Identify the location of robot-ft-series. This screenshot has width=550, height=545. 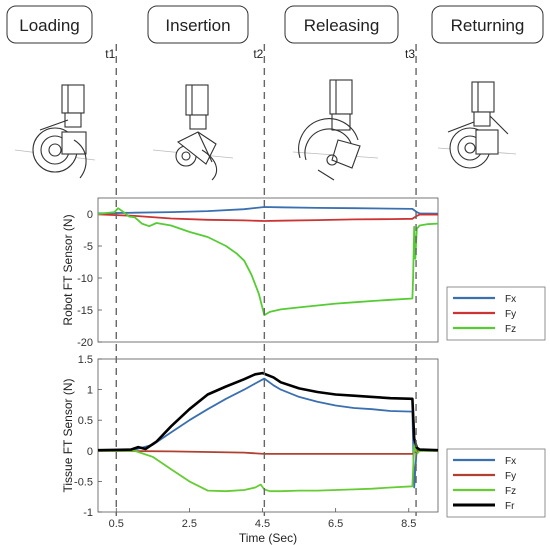
(268, 261).